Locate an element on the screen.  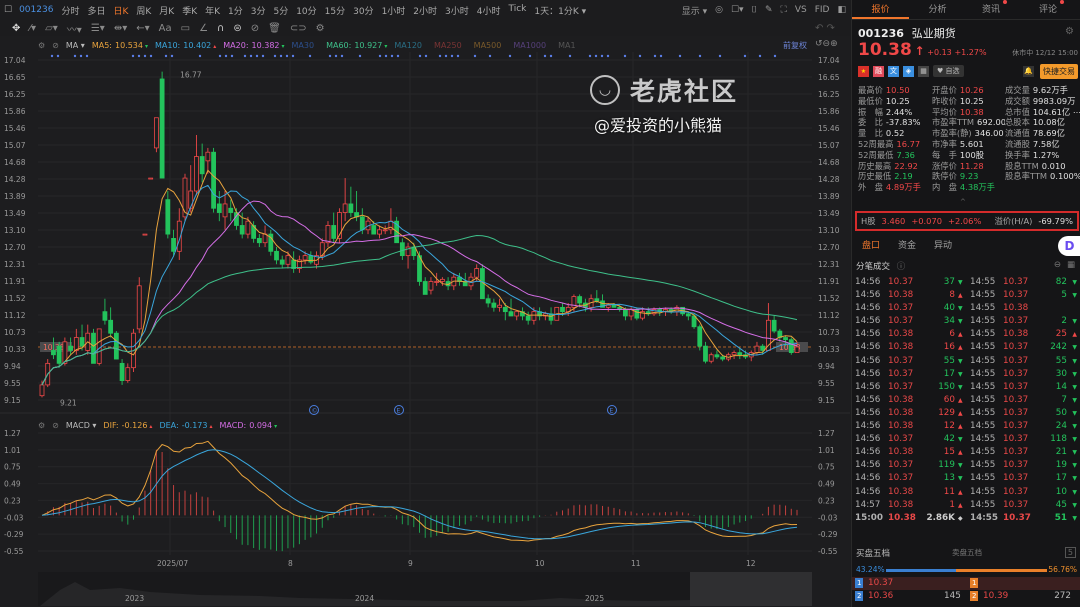
macd-select: MACD ▾ is located at coordinates (81, 425).